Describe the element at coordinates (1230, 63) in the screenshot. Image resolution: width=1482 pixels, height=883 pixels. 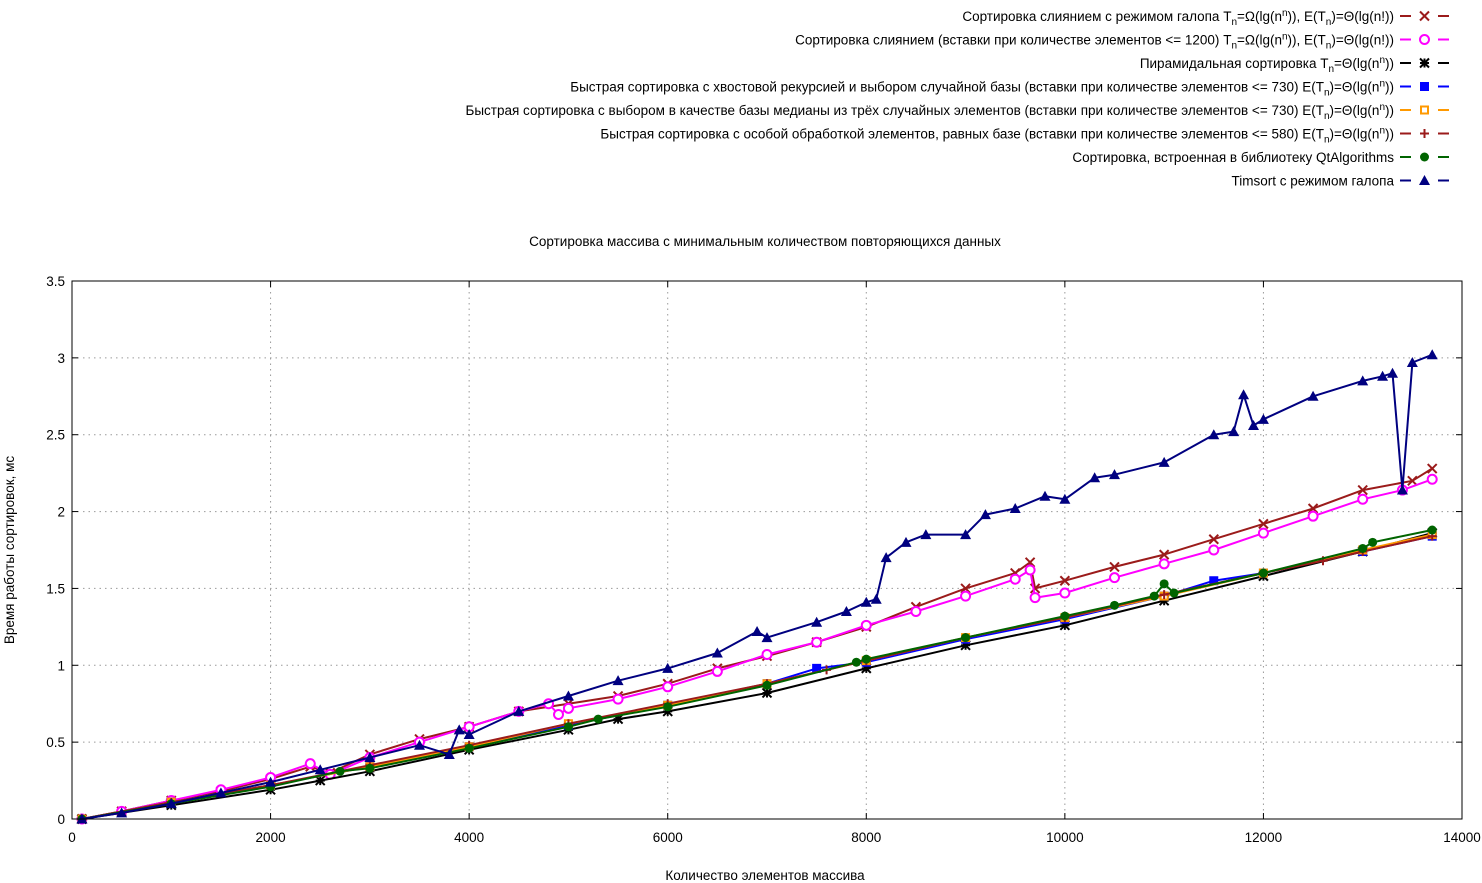
I see `legend-series-name: Пирамидальная сортировка` at that location.